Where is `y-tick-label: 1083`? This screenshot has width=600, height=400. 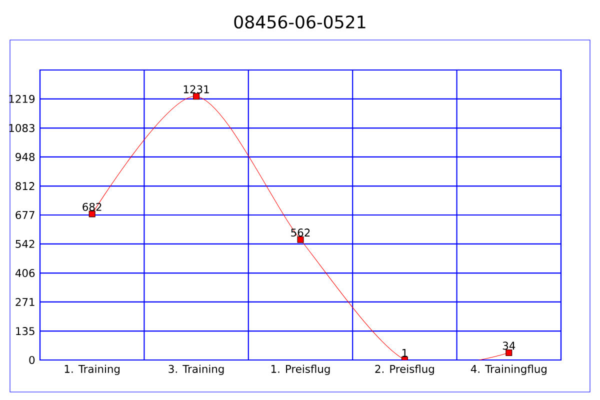 y-tick-label: 1083 is located at coordinates (21, 128).